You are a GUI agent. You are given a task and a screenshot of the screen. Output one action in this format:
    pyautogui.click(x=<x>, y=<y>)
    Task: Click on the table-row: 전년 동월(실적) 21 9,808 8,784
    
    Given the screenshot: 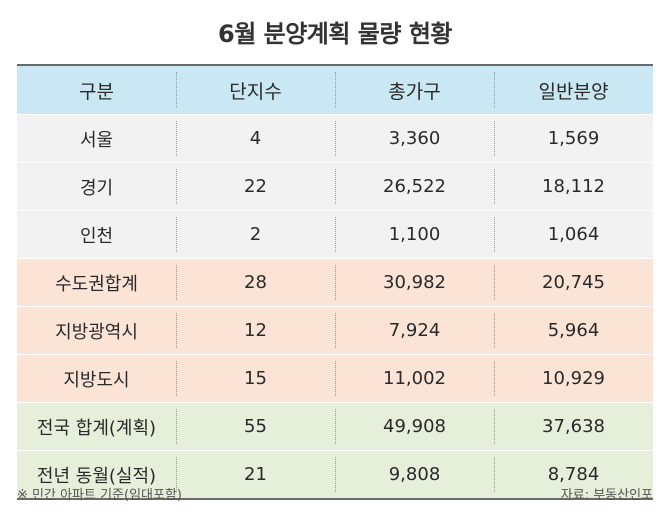 What is the action you would take?
    pyautogui.click(x=335, y=474)
    